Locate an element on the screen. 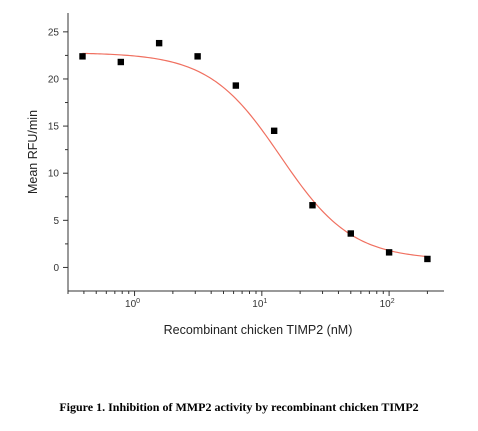  x-tick-label: 10⁰ is located at coordinates (132, 304).